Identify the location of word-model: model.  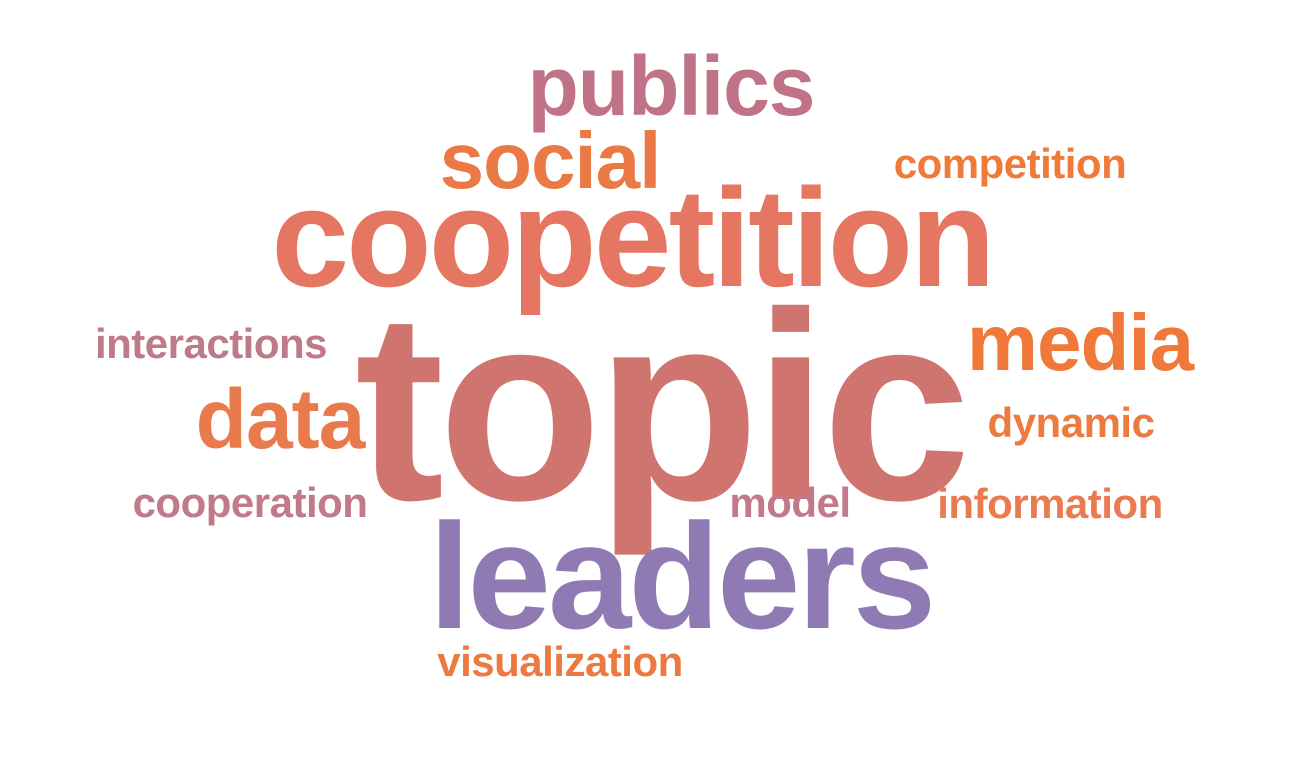
(790, 502).